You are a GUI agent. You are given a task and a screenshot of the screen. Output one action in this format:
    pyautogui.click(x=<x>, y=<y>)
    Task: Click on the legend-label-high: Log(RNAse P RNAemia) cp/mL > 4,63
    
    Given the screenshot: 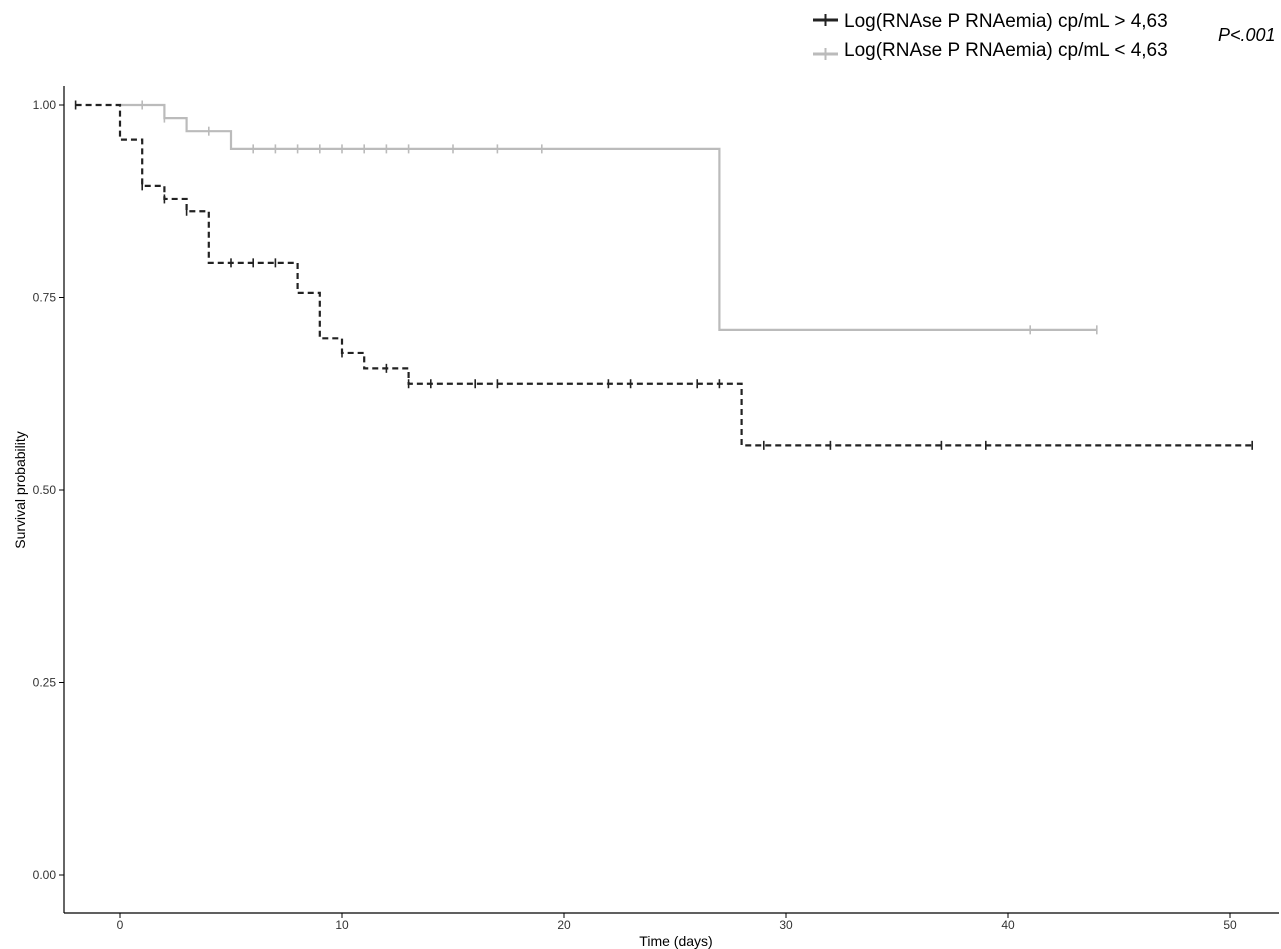 What is the action you would take?
    pyautogui.click(x=1006, y=21)
    